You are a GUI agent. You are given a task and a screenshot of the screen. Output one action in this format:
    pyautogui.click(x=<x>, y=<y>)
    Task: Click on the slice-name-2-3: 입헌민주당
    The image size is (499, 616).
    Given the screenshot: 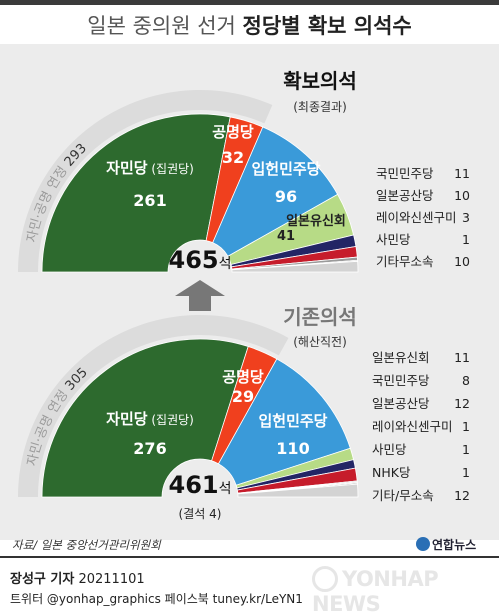 What is the action you would take?
    pyautogui.click(x=292, y=421)
    